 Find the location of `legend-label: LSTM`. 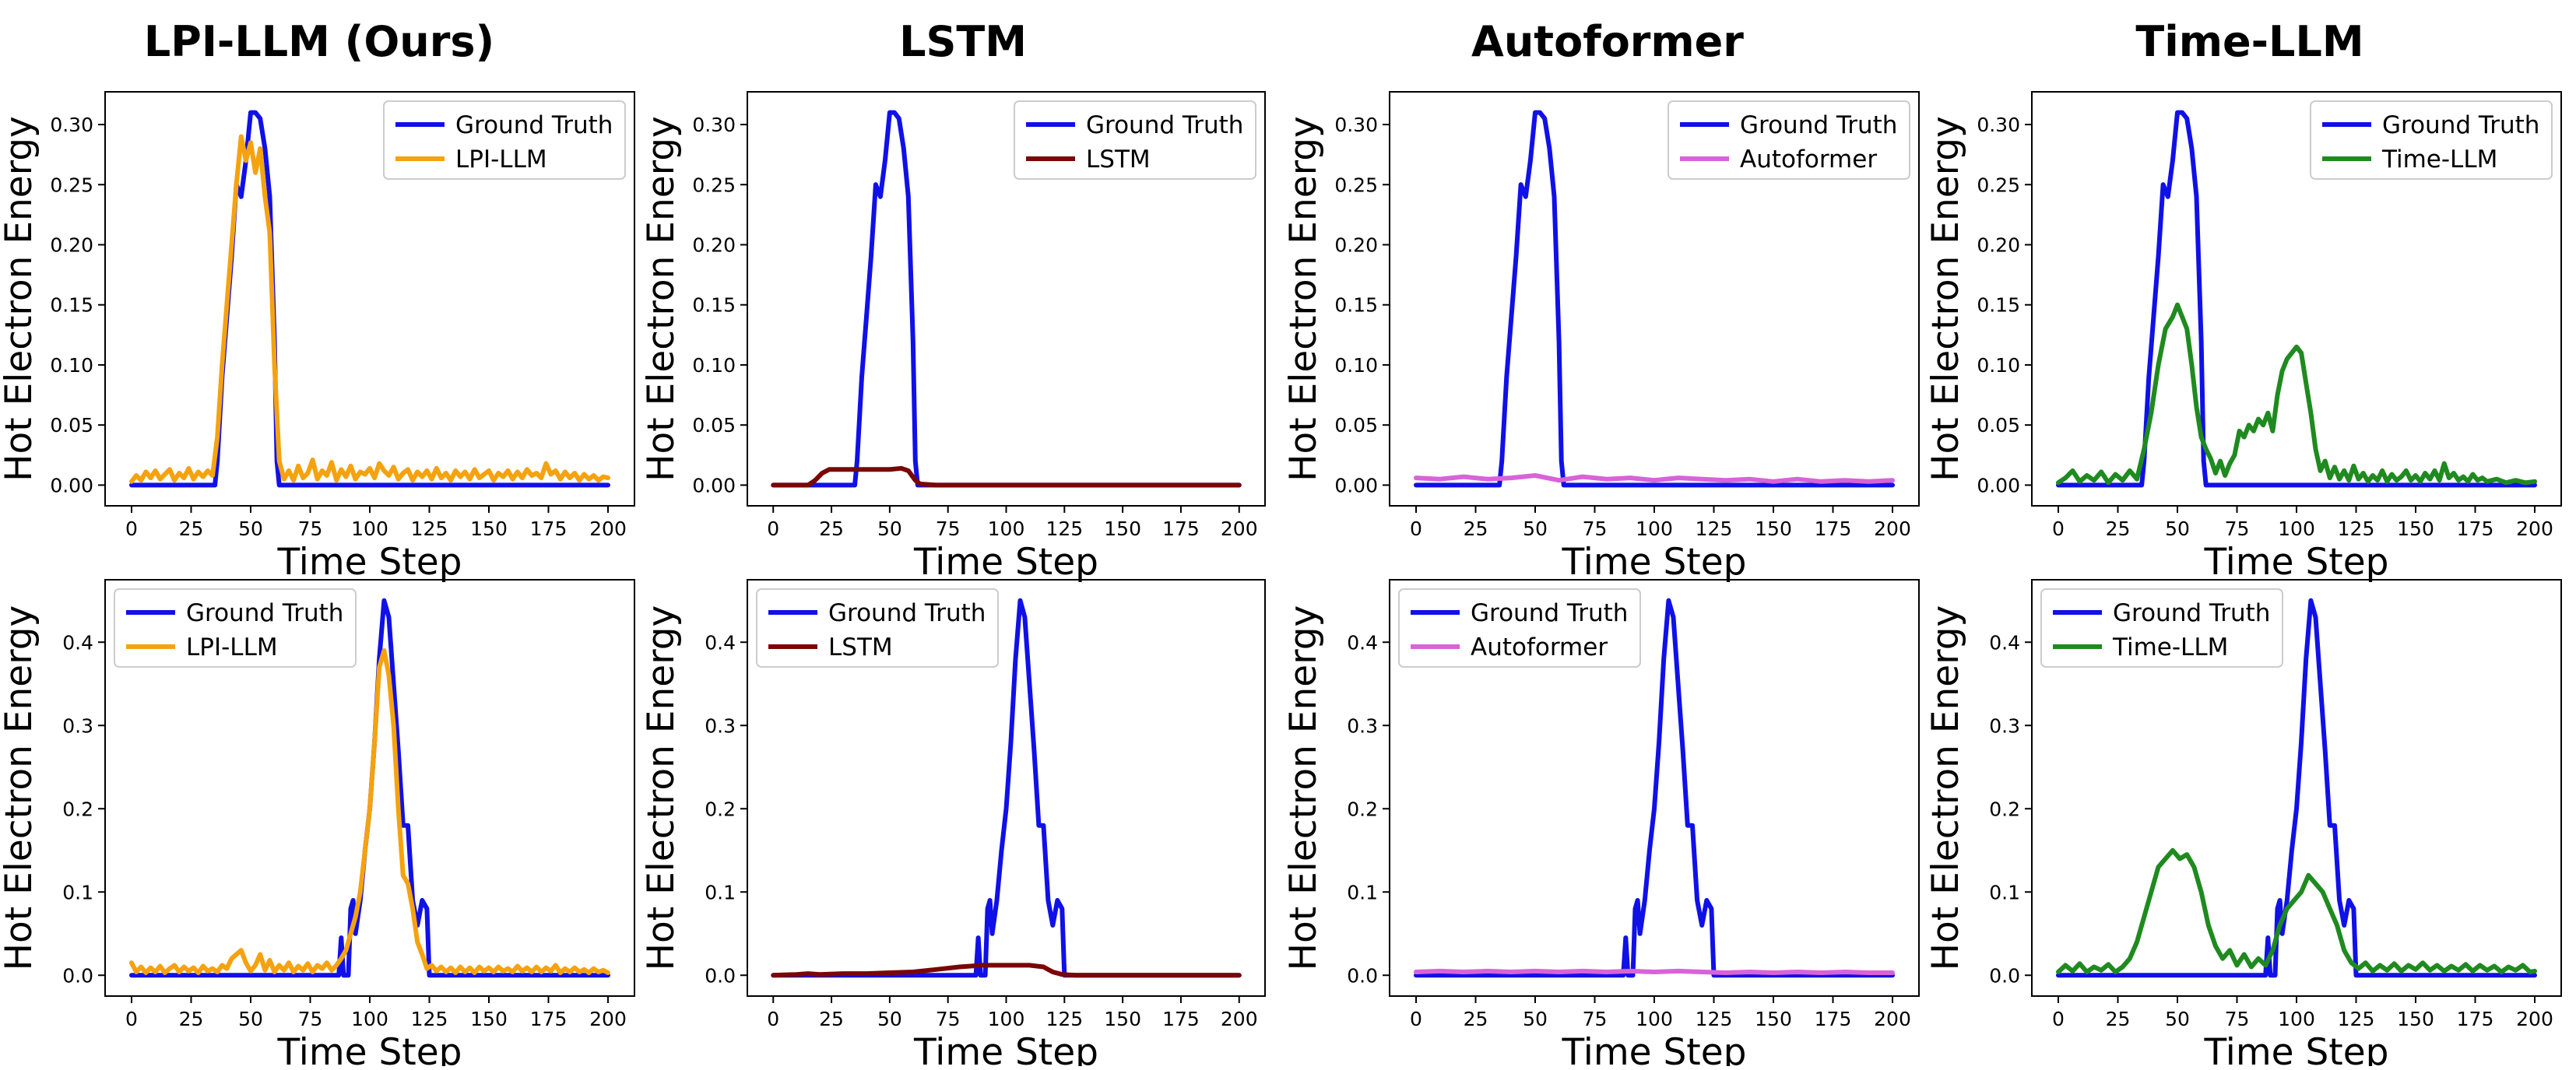

legend-label: LSTM is located at coordinates (1119, 160).